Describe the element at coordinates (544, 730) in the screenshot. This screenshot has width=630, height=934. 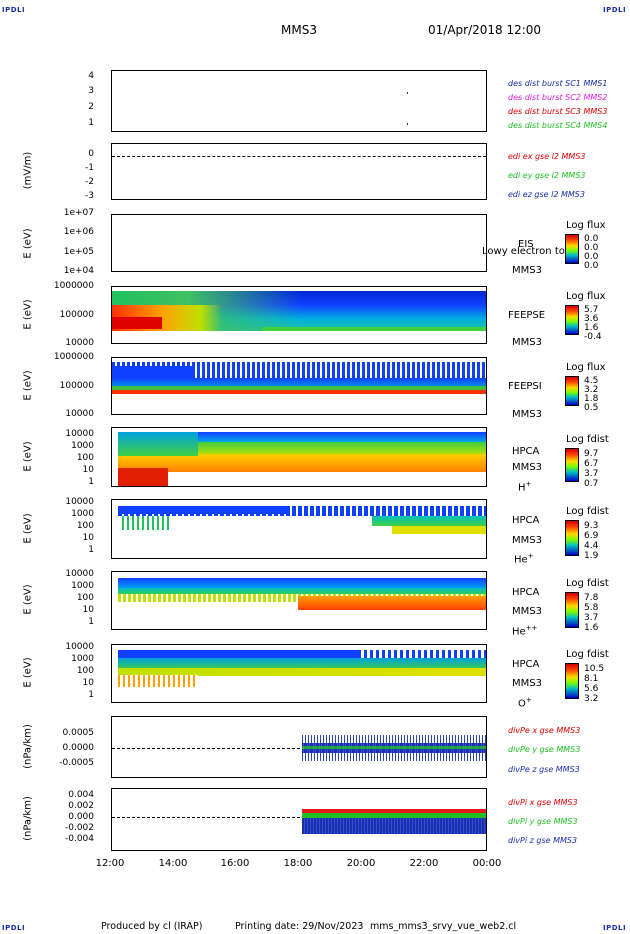
I see `legend-divpe-x: divPe x gse MMS3` at that location.